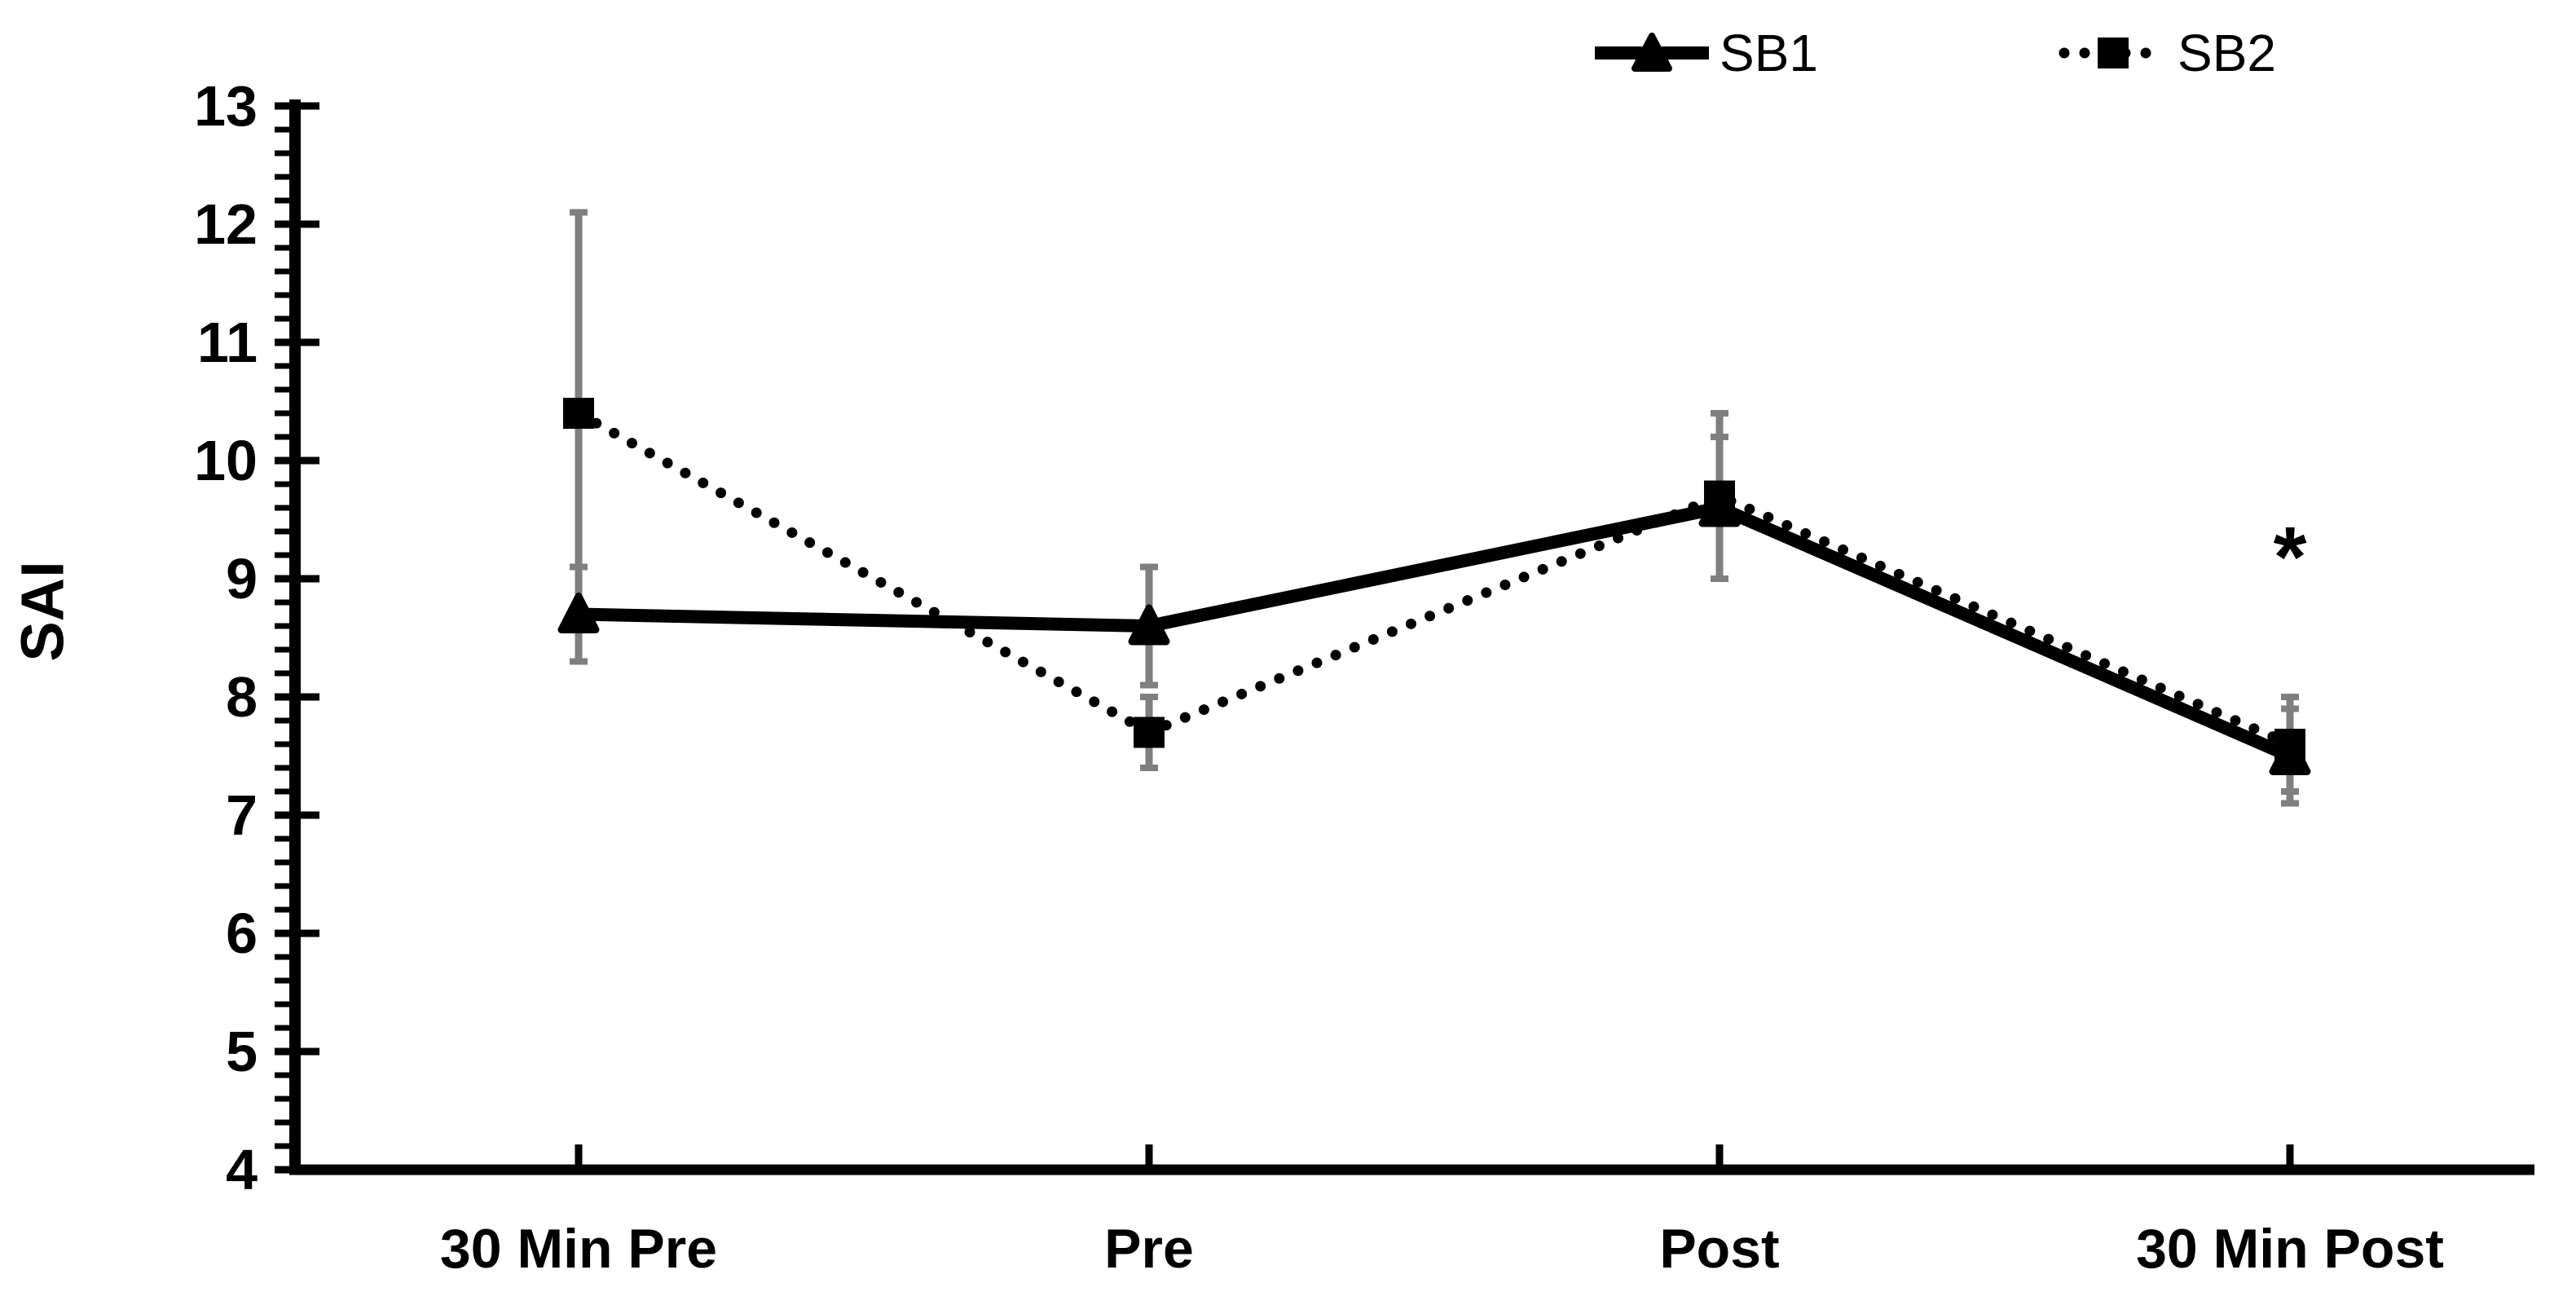  What do you see at coordinates (2167, 53) in the screenshot?
I see `legend-item-sb2: SB2` at bounding box center [2167, 53].